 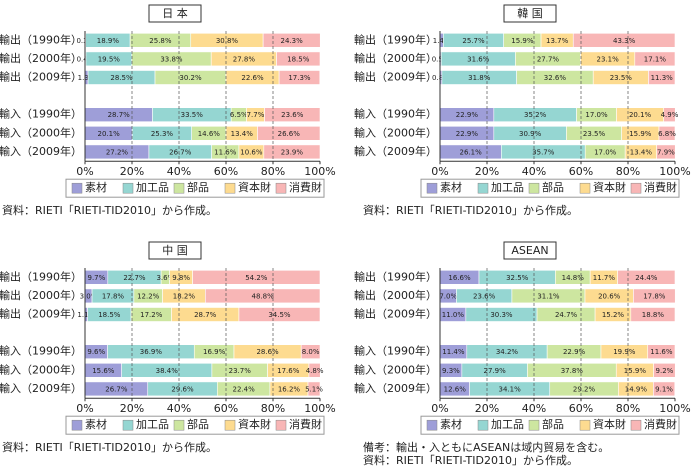 I want to click on value-label: 18.2%, so click(x=184, y=296).